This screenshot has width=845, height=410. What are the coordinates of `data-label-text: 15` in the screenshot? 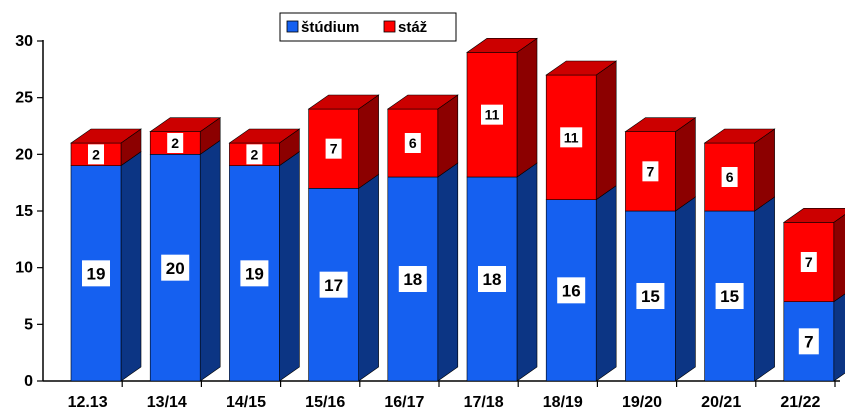 It's located at (729, 296).